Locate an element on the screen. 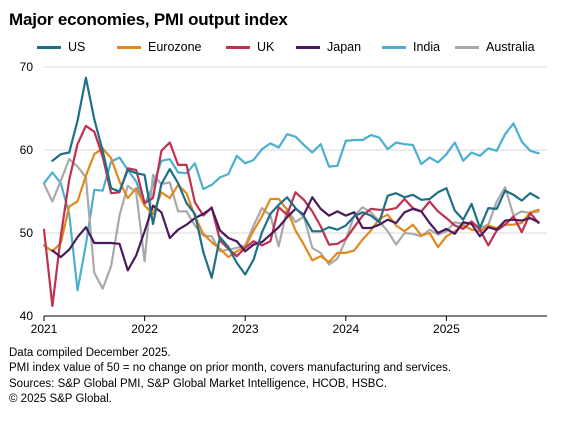  legend-item-uk: UK is located at coordinates (250, 47).